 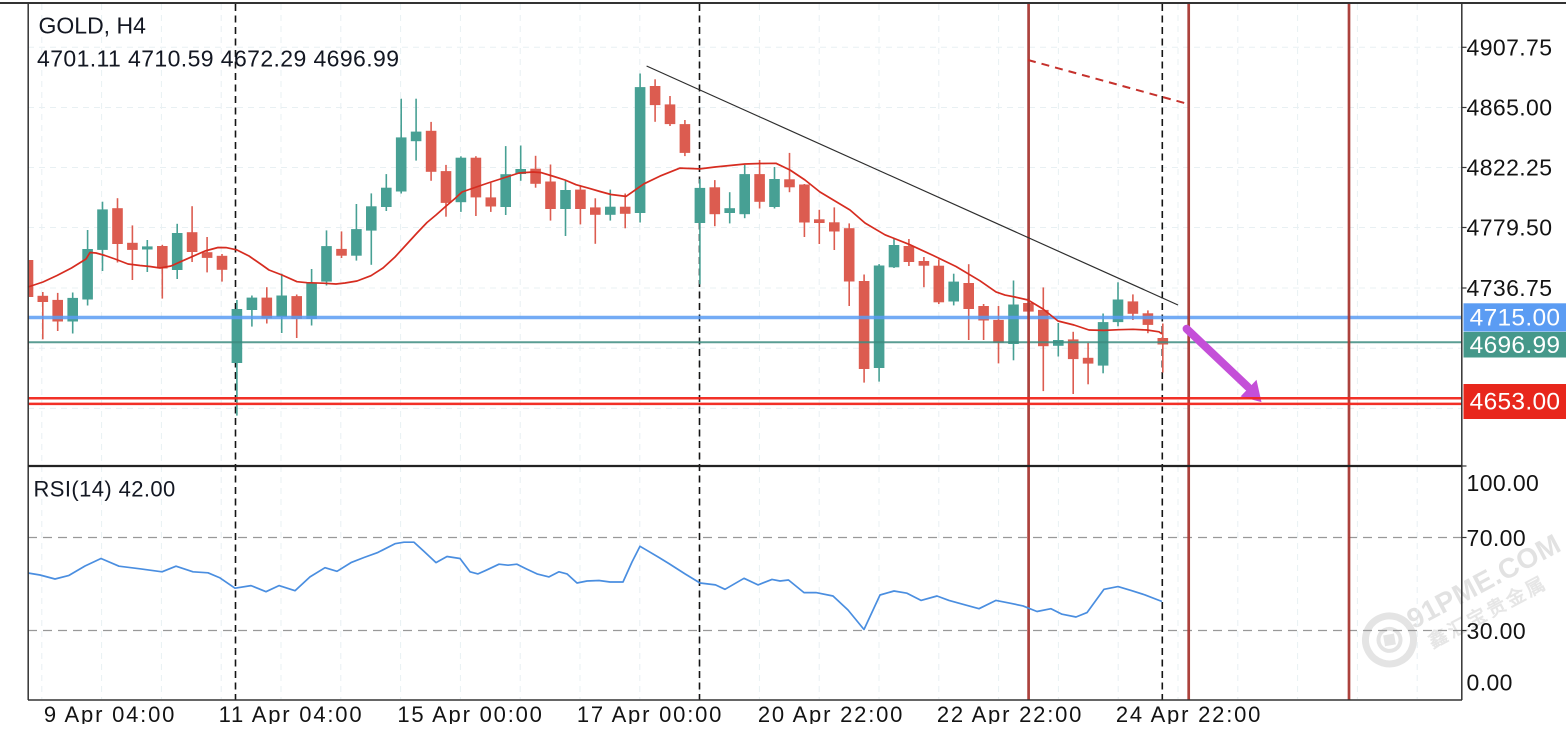 What do you see at coordinates (1515, 402) in the screenshot?
I see `svg-text: 4653.00` at bounding box center [1515, 402].